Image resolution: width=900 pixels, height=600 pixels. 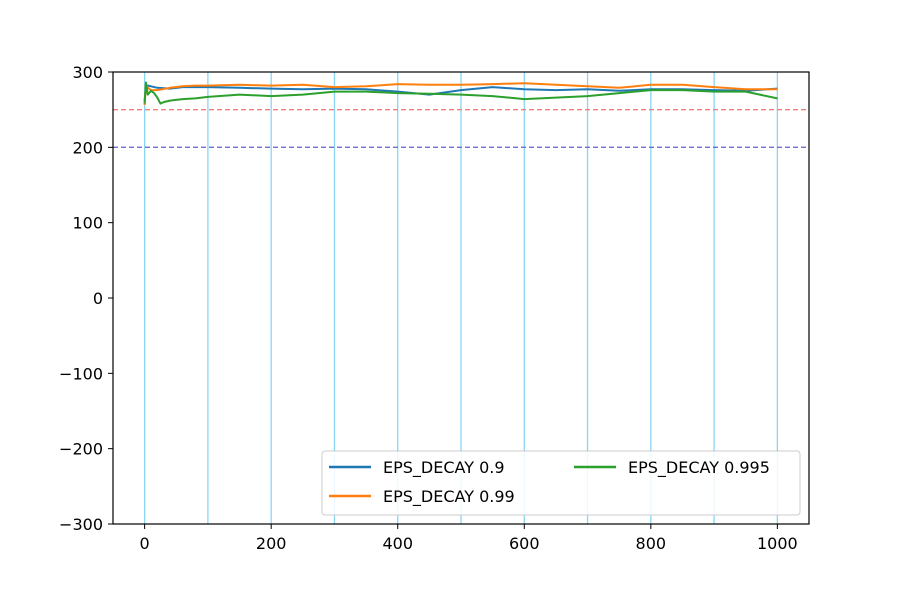 What do you see at coordinates (98, 298) in the screenshot?
I see `y-tick-label: 0` at bounding box center [98, 298].